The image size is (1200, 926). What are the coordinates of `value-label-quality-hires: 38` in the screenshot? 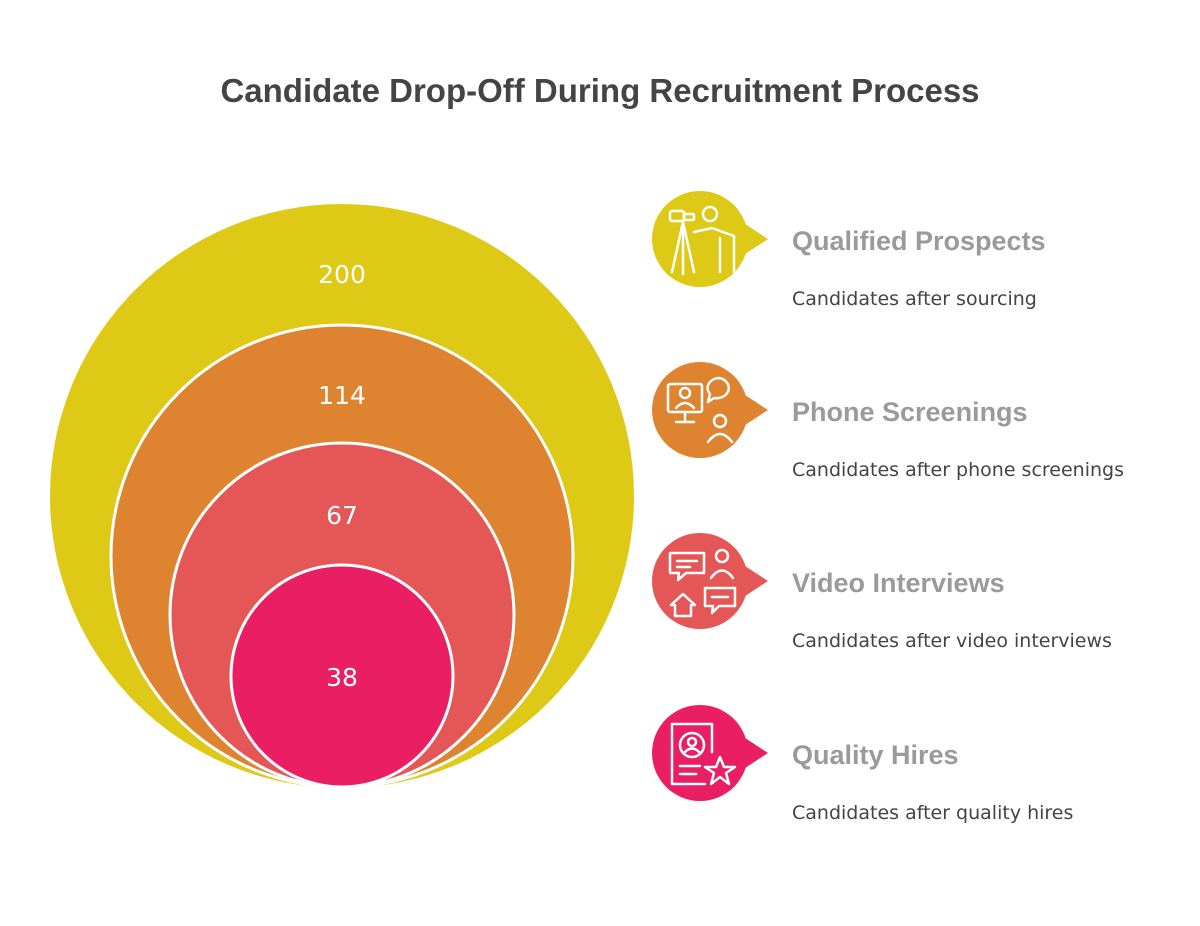 It's located at (342, 677).